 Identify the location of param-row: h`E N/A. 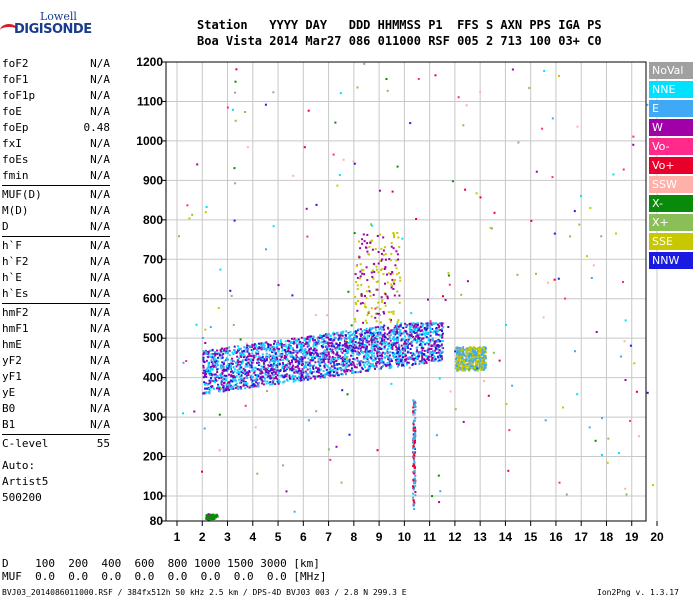
(56, 278).